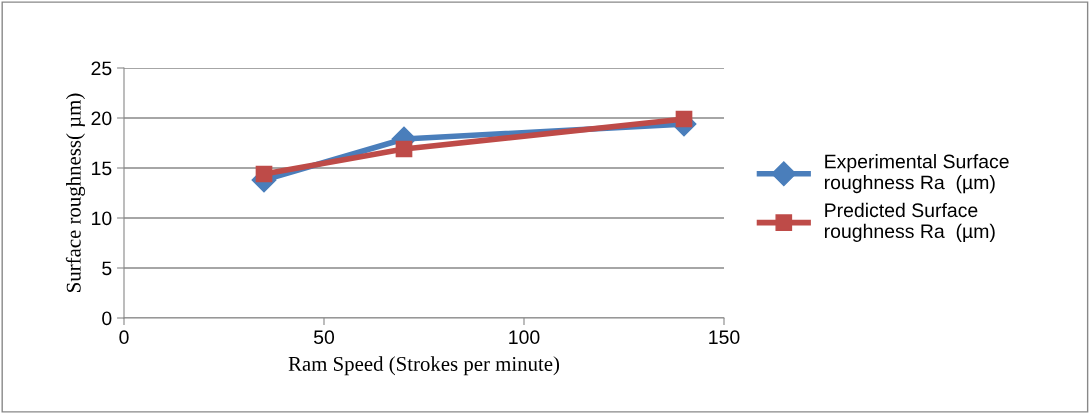 The height and width of the screenshot is (414, 1092). Describe the element at coordinates (424, 366) in the screenshot. I see `x-axis-title: Ram Speed (Strokes per minute)` at that location.